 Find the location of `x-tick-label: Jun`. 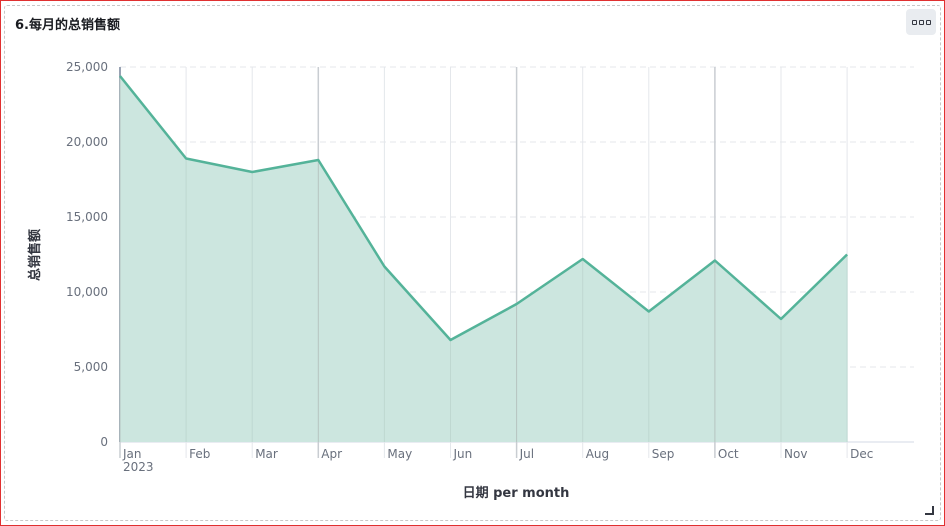

x-tick-label: Jun is located at coordinates (463, 454).